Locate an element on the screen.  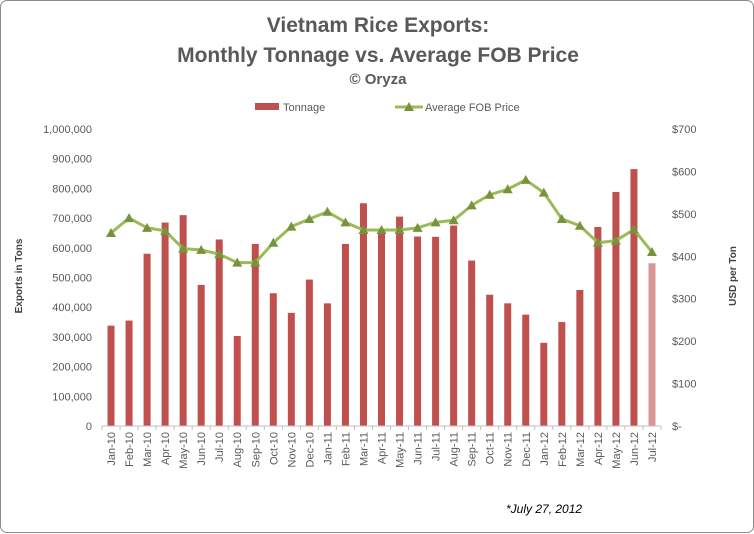
x-tick-label: Sep-11 is located at coordinates (473, 449).